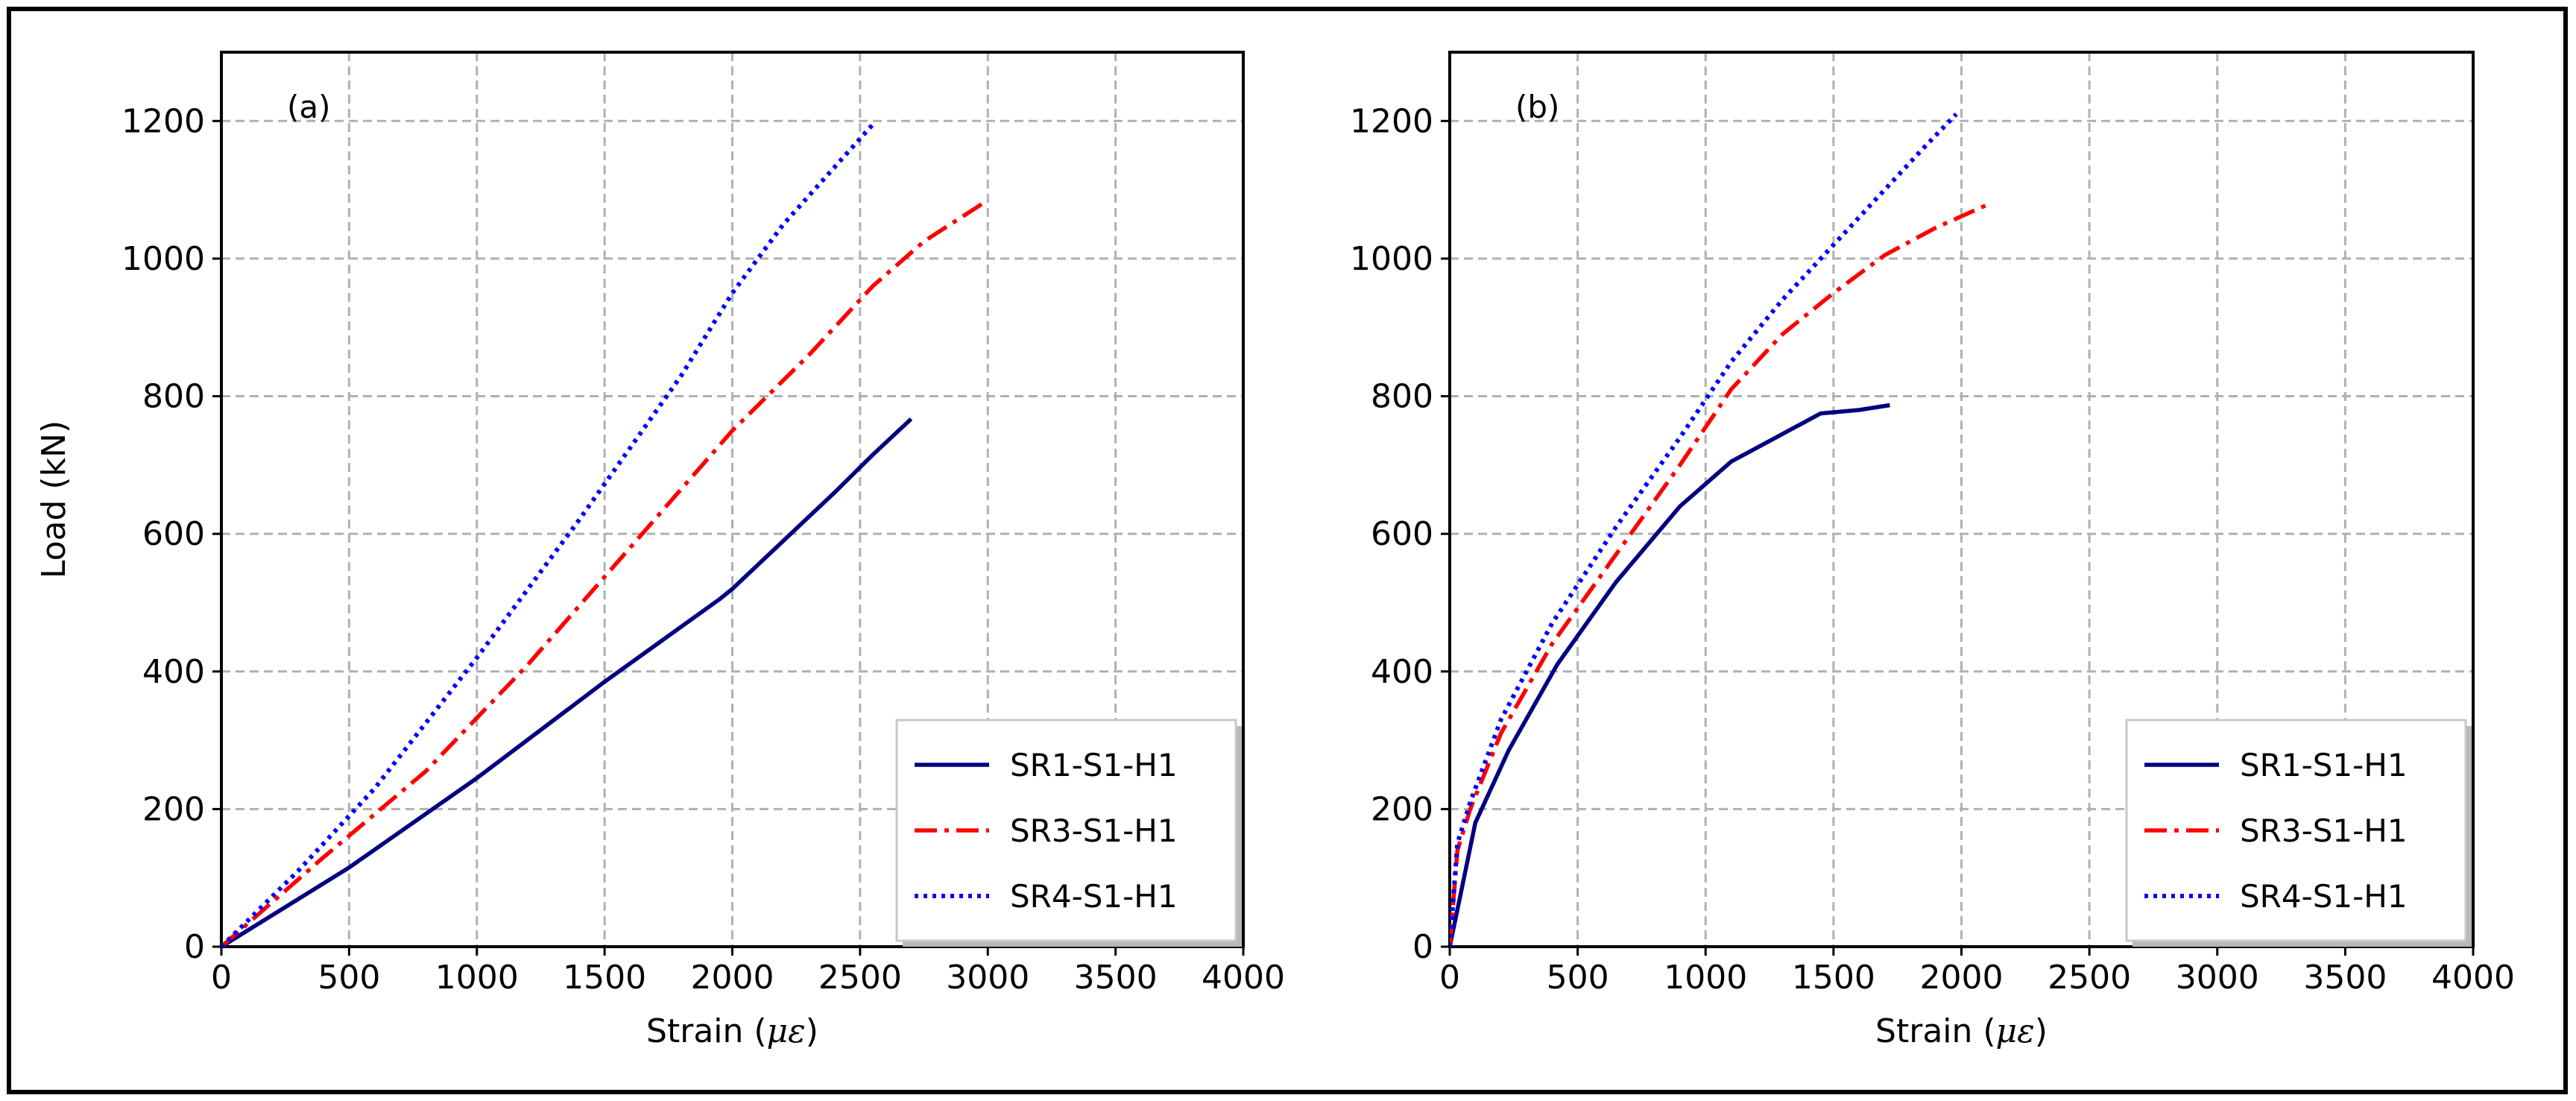  Describe the element at coordinates (54, 499) in the screenshot. I see `y-axis-label: Load (kN)` at that location.